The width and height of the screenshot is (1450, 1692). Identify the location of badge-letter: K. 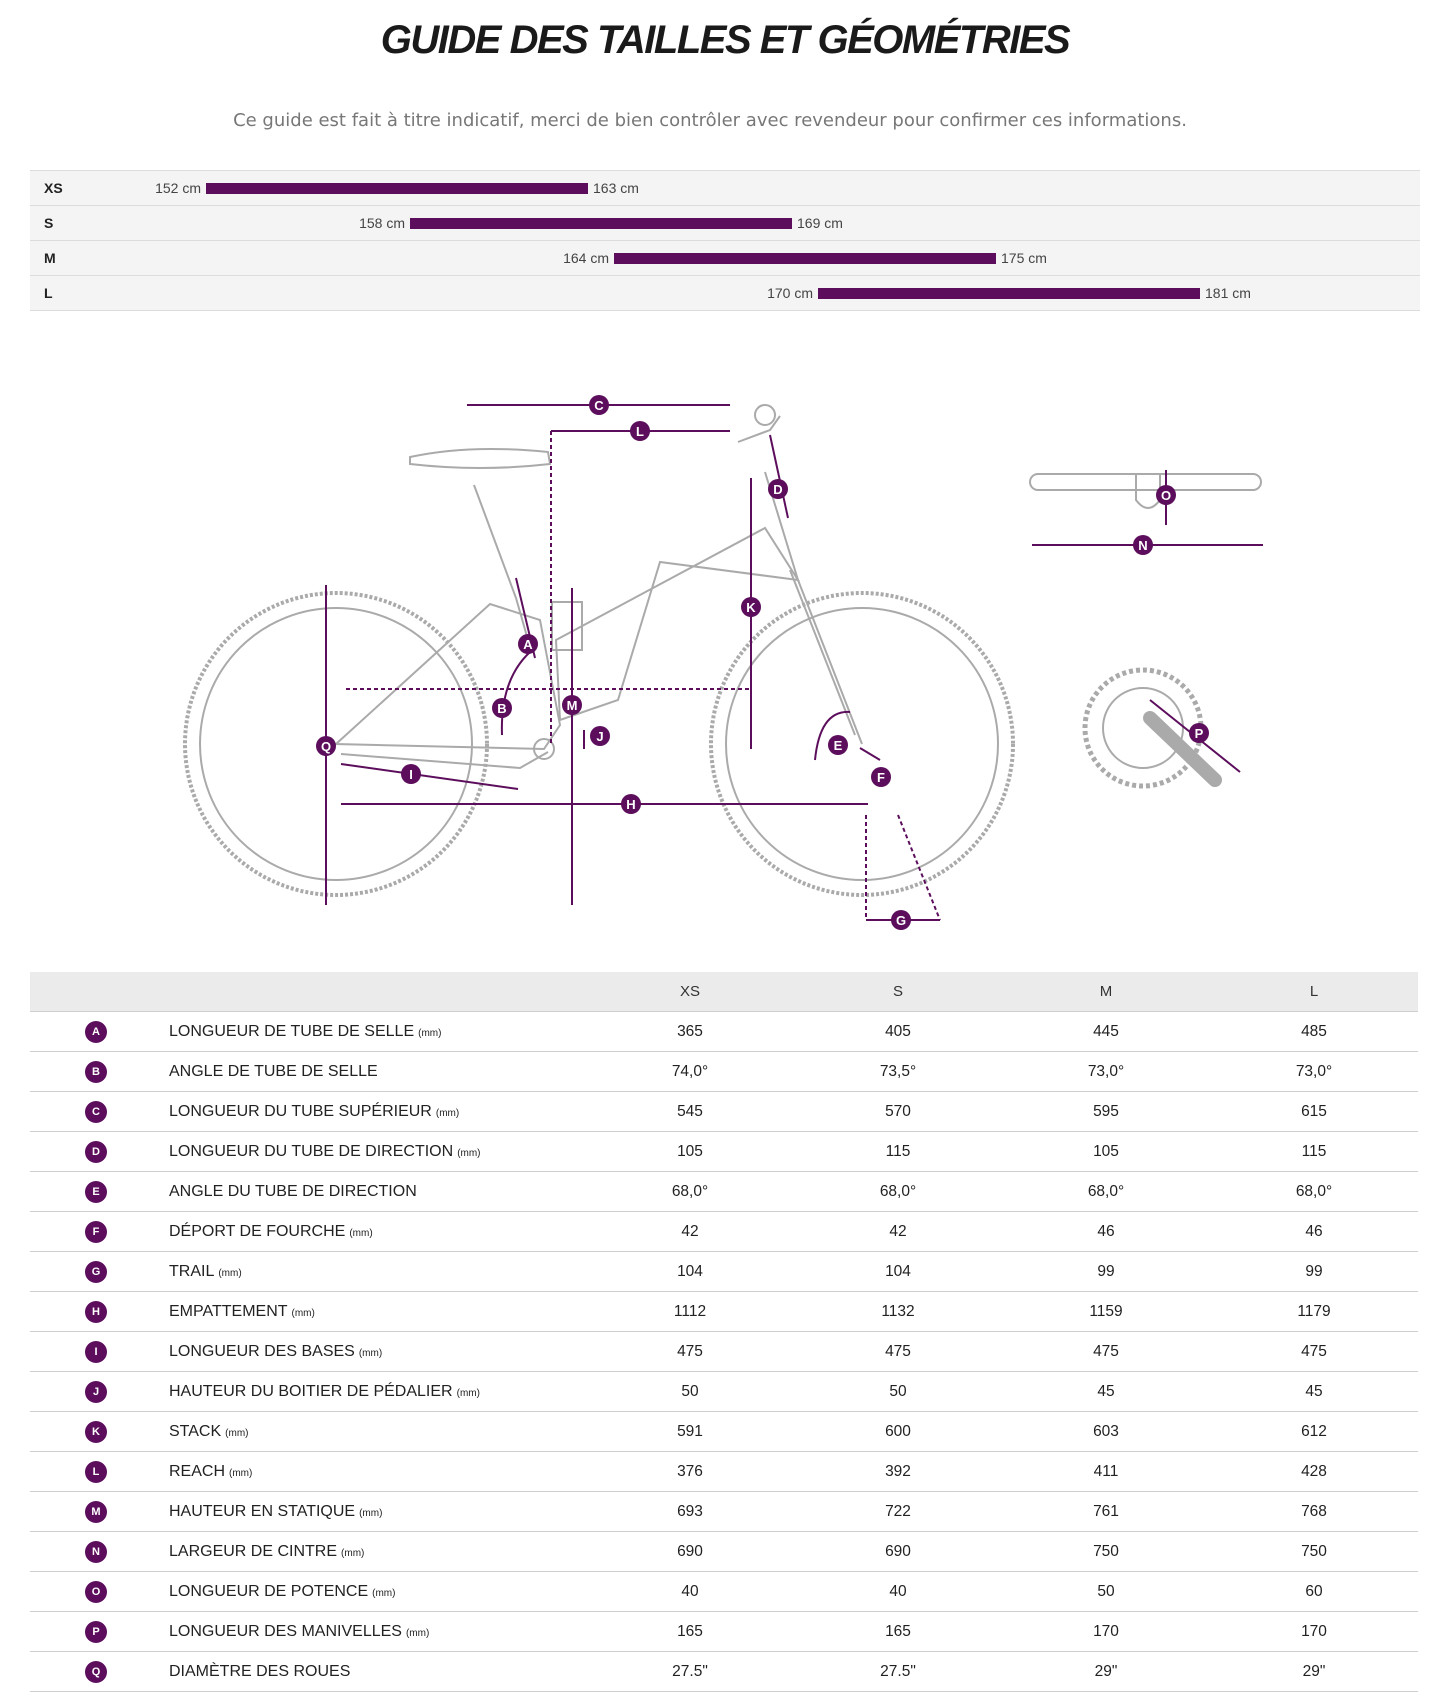
(751, 607).